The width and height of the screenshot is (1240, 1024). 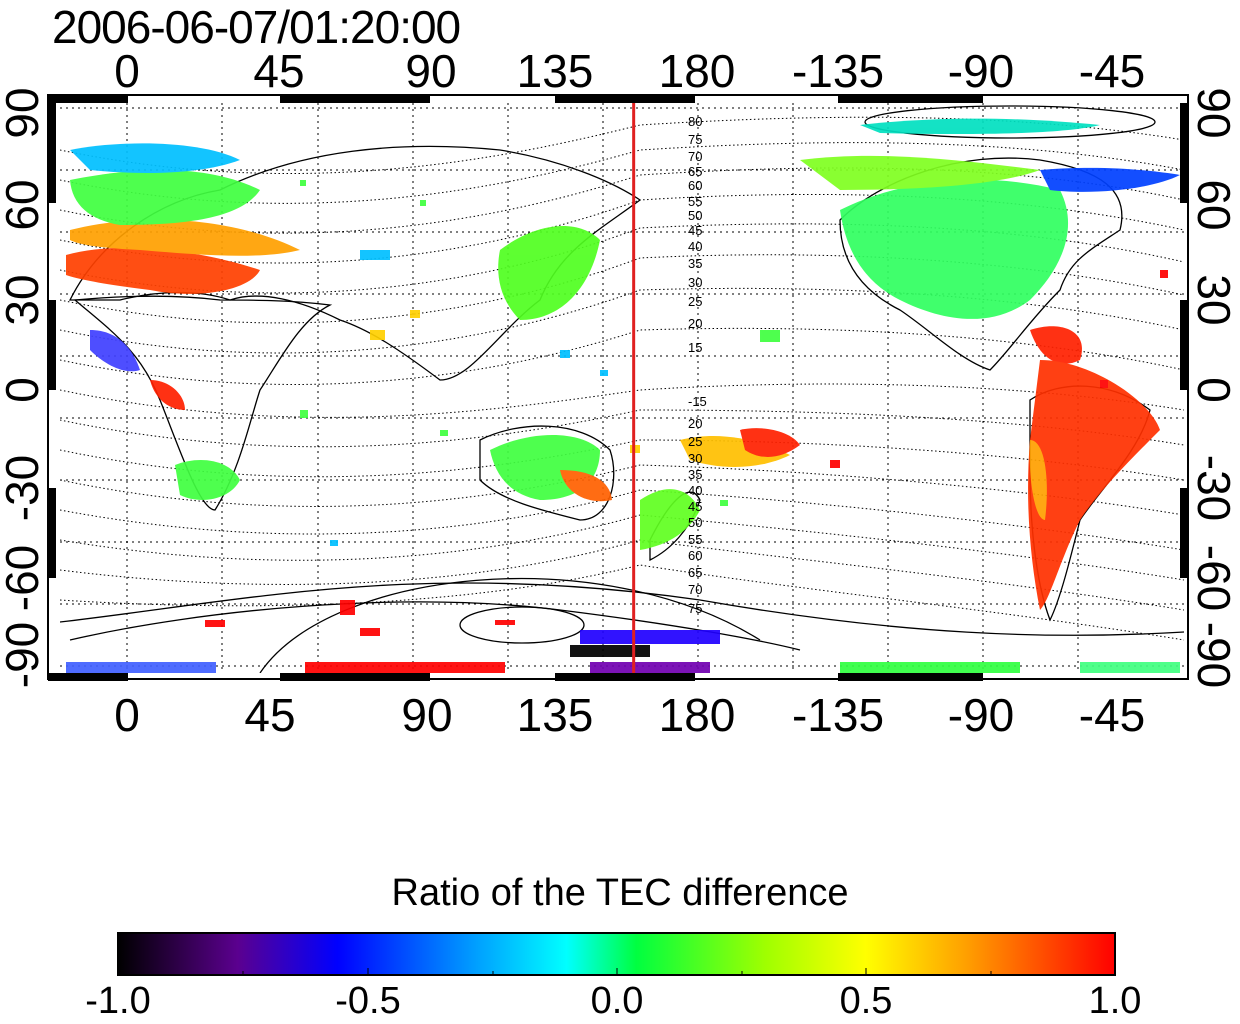 What do you see at coordinates (697, 71) in the screenshot?
I see `lon-tick-top: 180` at bounding box center [697, 71].